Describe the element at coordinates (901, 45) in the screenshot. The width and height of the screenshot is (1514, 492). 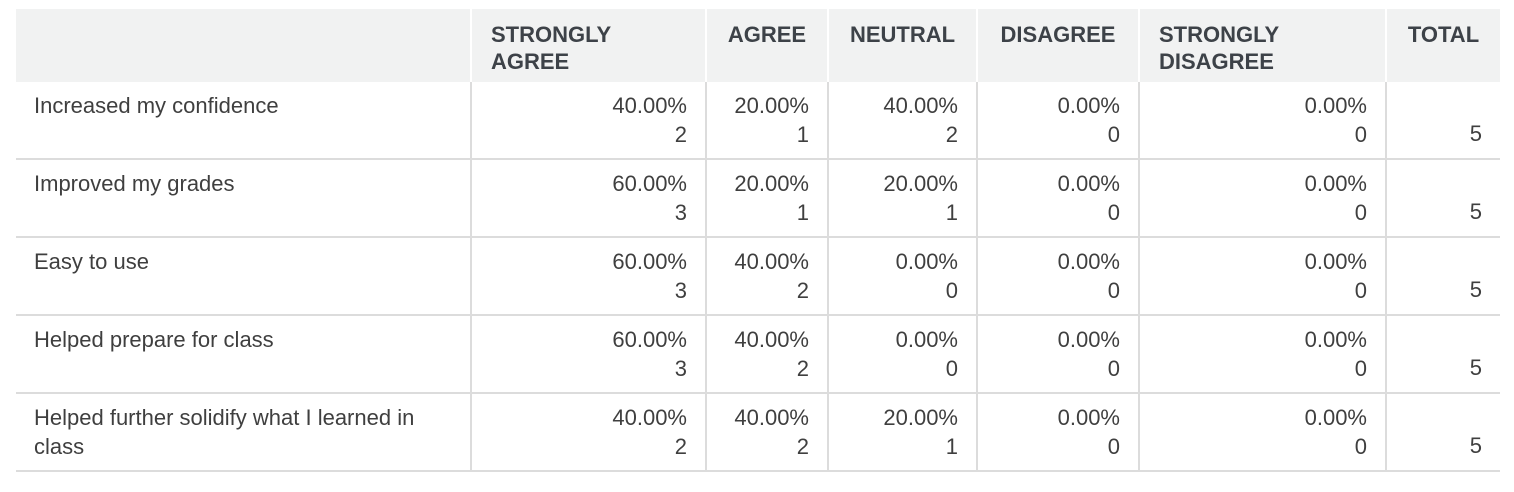
I see `header-neutral: NEUTRAL` at that location.